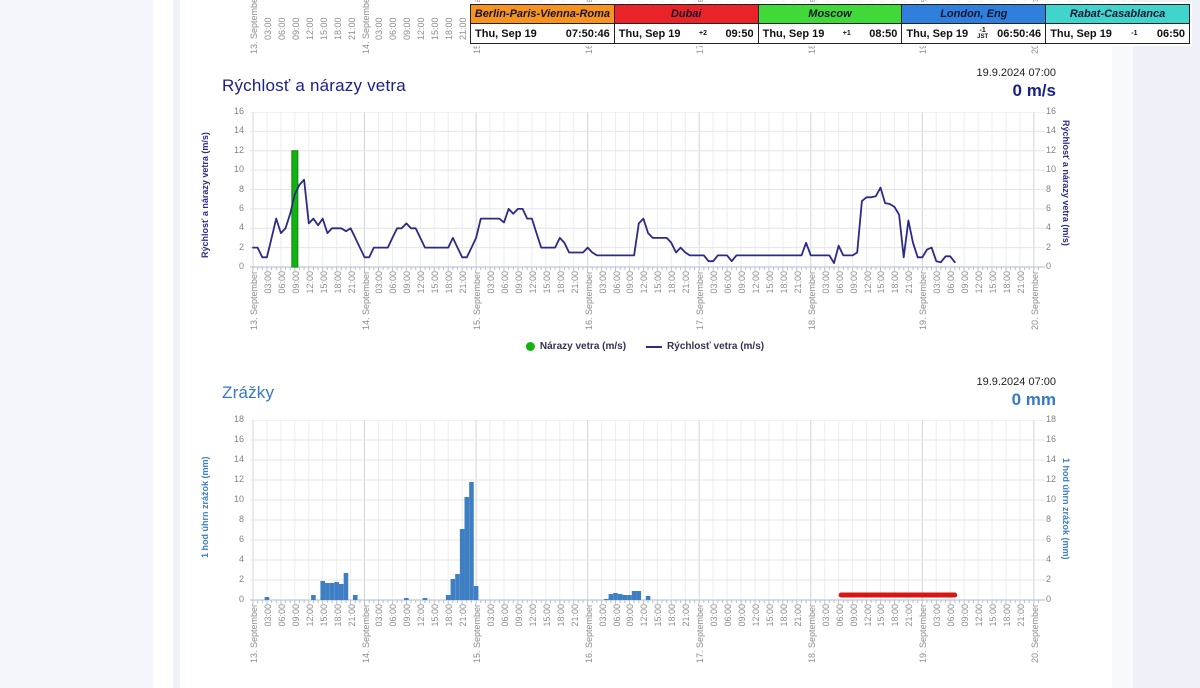 Image resolution: width=1200 pixels, height=688 pixels. What do you see at coordinates (1122, 344) in the screenshot?
I see `page-right-strip` at bounding box center [1122, 344].